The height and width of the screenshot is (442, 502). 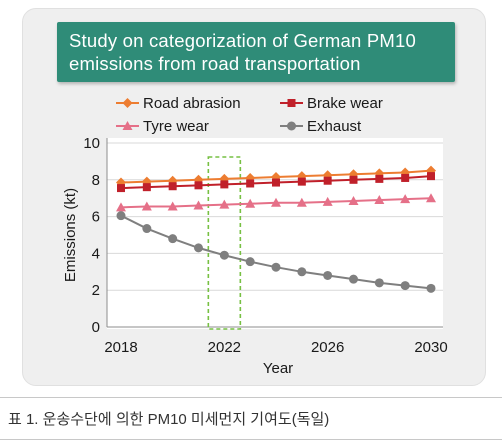 What do you see at coordinates (224, 243) in the screenshot?
I see `highlight-box-2022` at bounding box center [224, 243].